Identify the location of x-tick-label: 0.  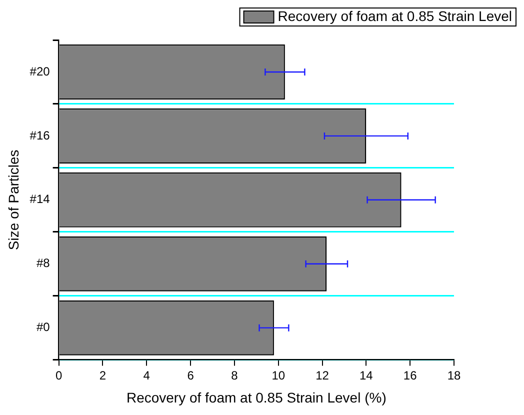
(58, 375).